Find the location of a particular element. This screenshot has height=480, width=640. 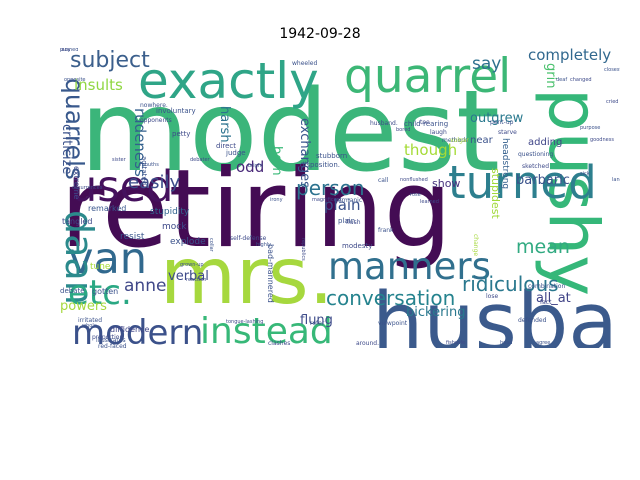

word-learned: learned is located at coordinates (429, 202).